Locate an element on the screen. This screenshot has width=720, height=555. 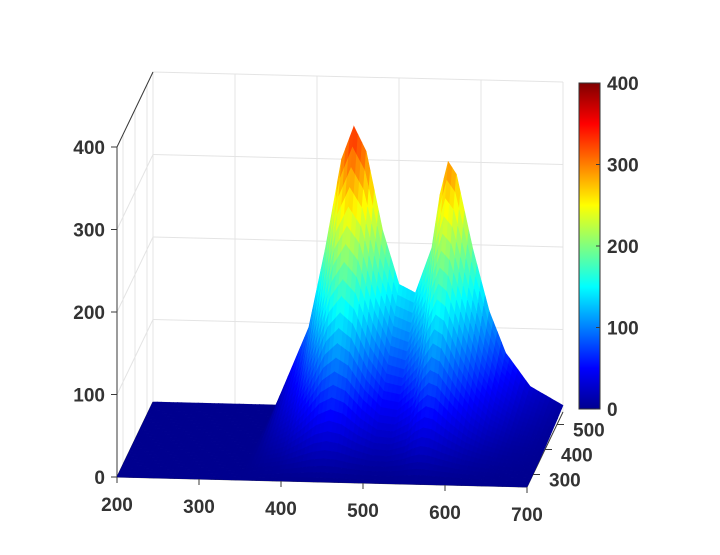
axis-line is located at coordinates (135, 109).